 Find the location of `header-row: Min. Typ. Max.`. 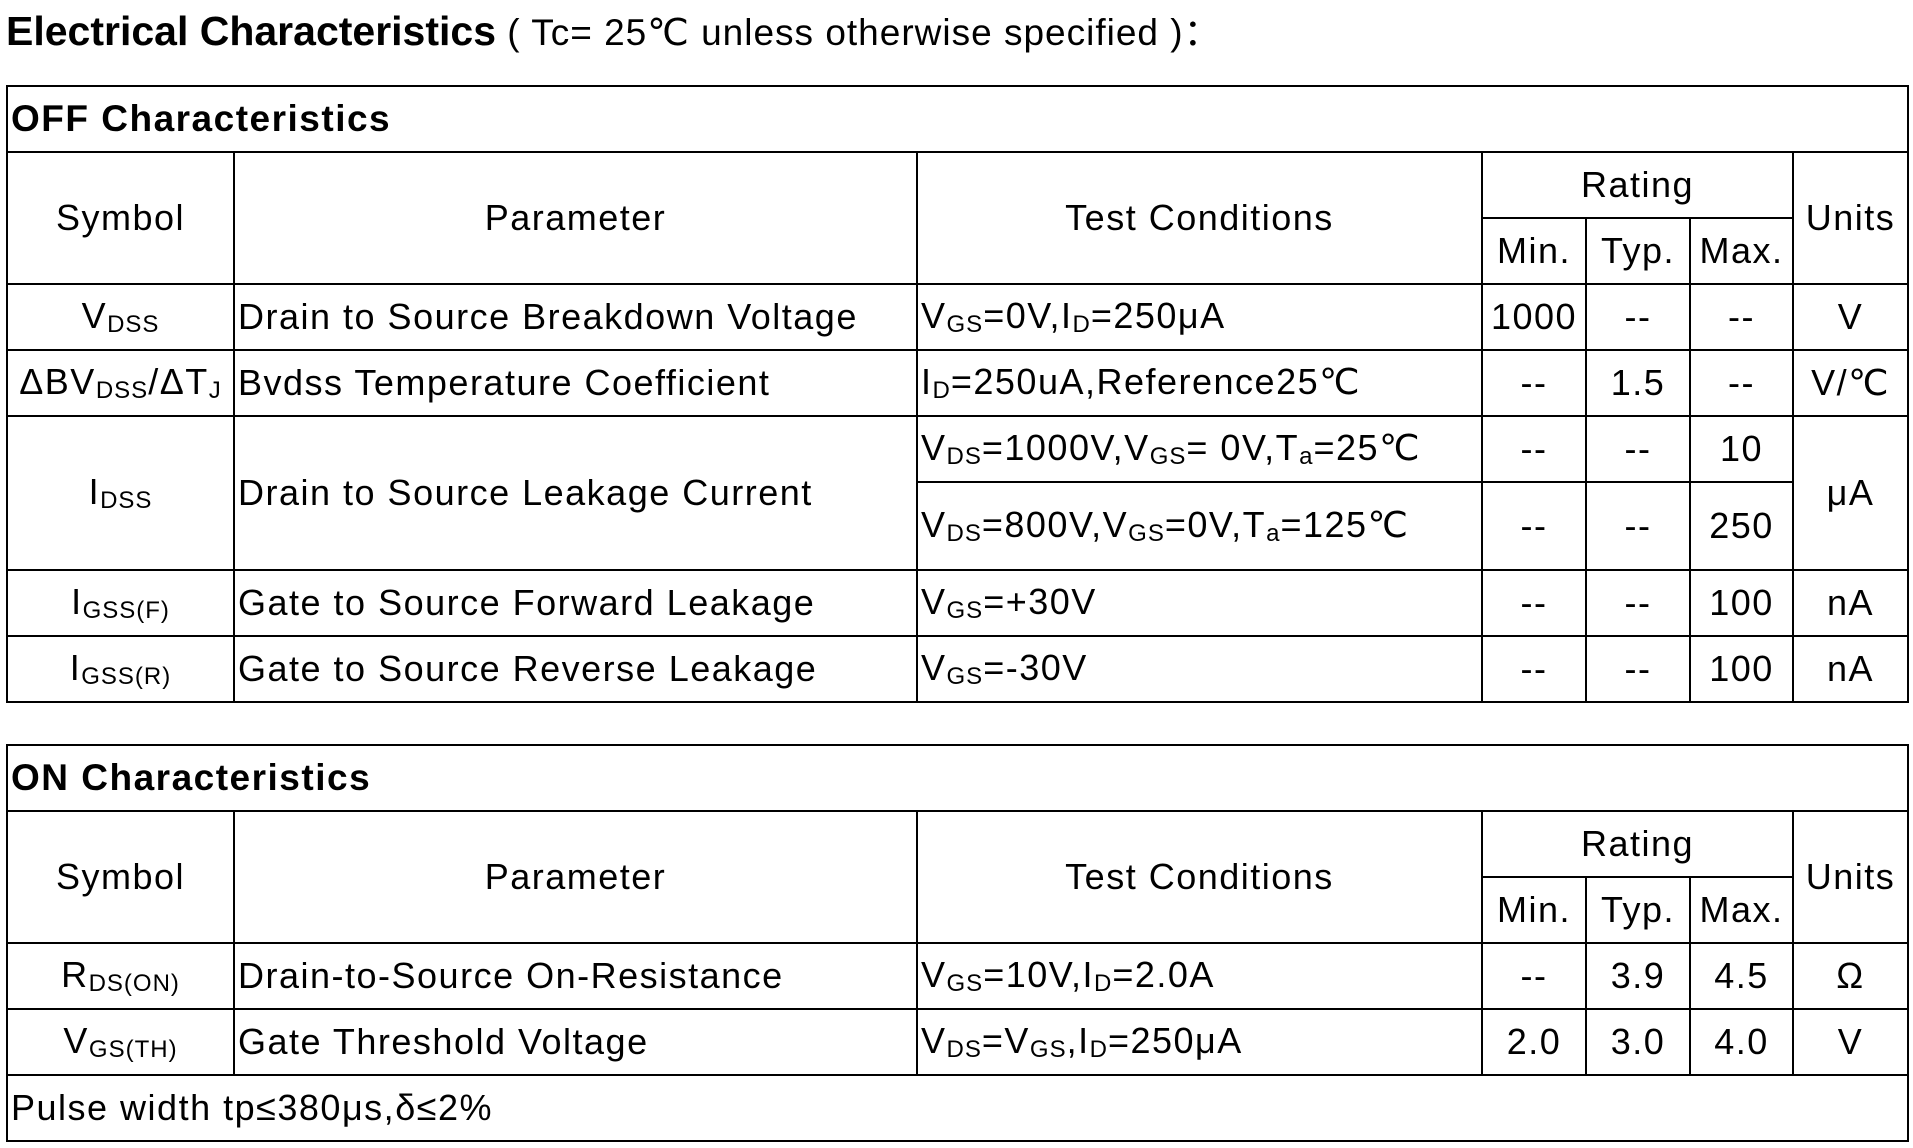

header-row: Min. Typ. Max. is located at coordinates (957, 910).